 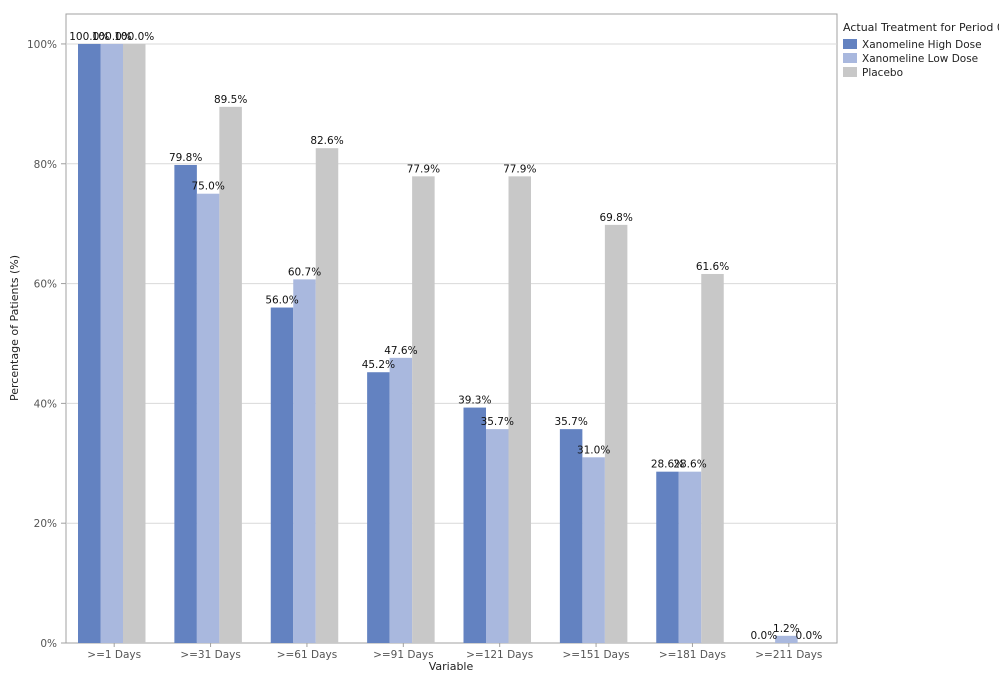 What do you see at coordinates (615, 218) in the screenshot?
I see `data-label: 69.8%` at bounding box center [615, 218].